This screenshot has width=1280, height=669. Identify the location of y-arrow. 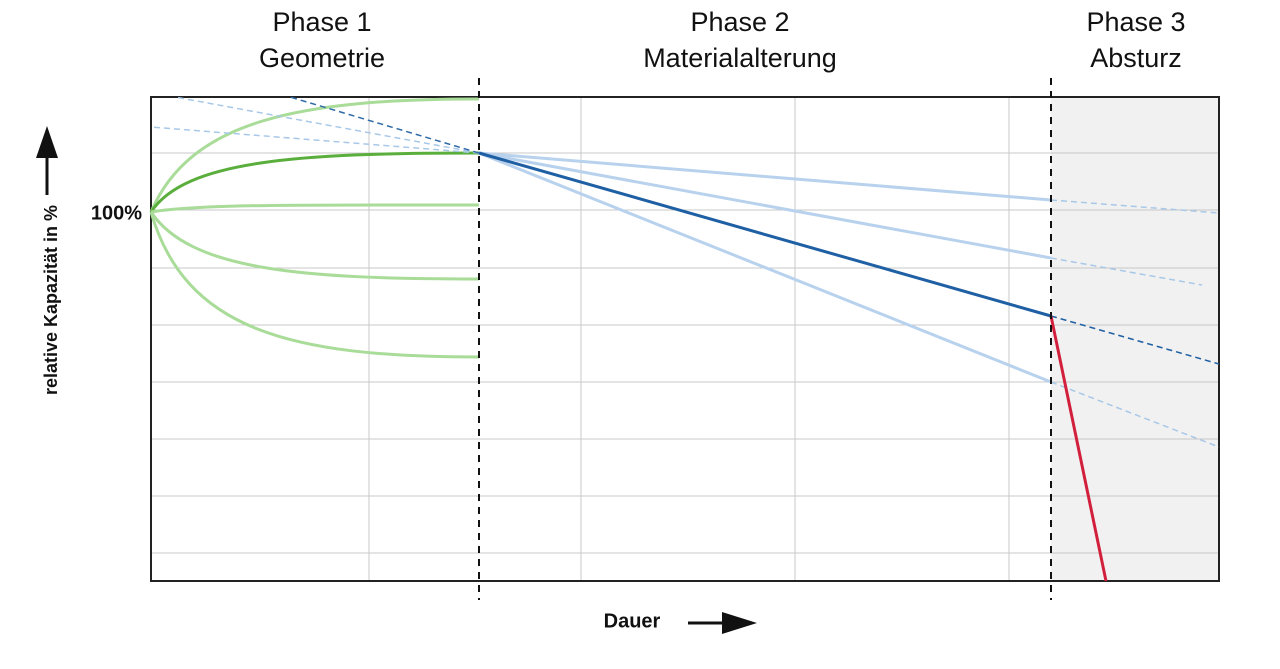
(47, 160).